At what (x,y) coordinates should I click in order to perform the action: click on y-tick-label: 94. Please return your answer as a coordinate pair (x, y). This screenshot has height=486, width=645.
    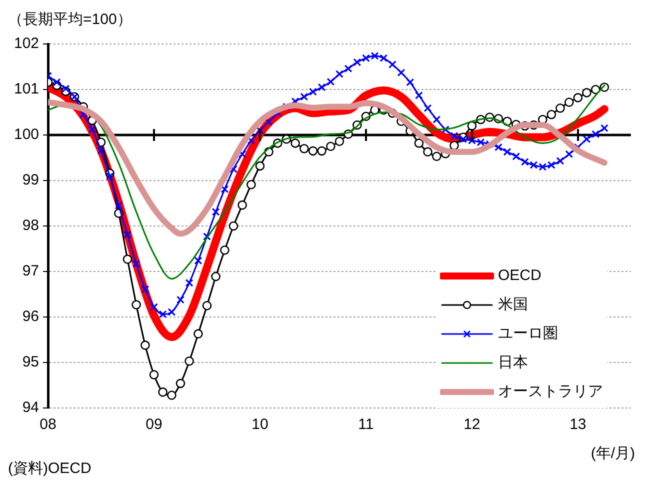
    Looking at the image, I should click on (31, 407).